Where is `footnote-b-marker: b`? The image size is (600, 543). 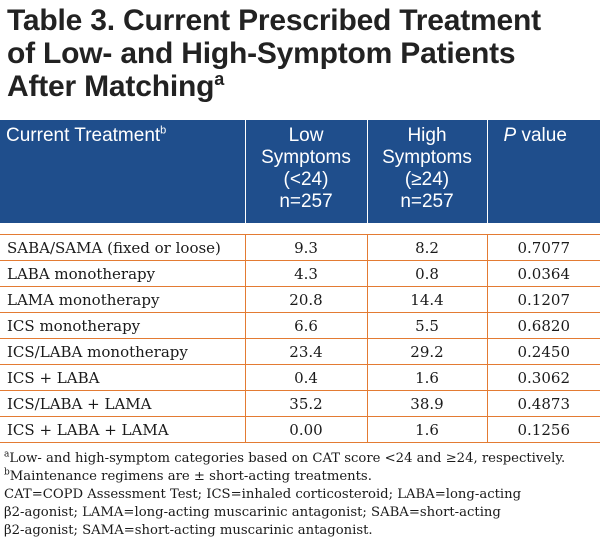 footnote-b-marker: b is located at coordinates (7, 472).